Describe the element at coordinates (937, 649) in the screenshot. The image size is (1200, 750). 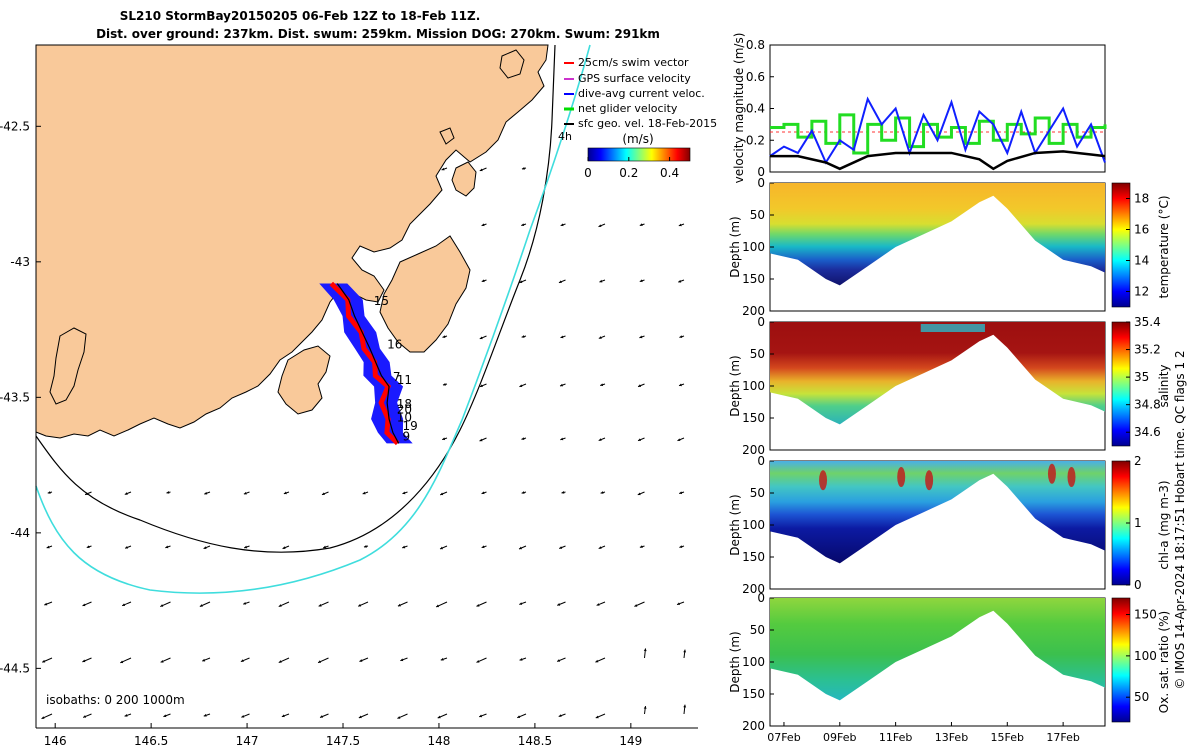
I see `oxygen-field` at that location.